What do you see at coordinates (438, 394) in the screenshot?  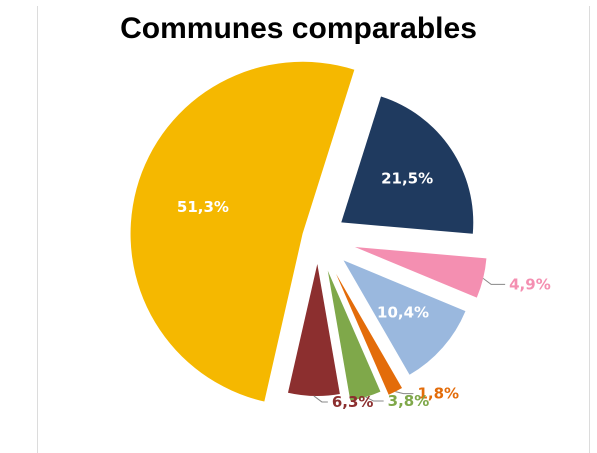 I see `slice-label: 1,8%` at bounding box center [438, 394].